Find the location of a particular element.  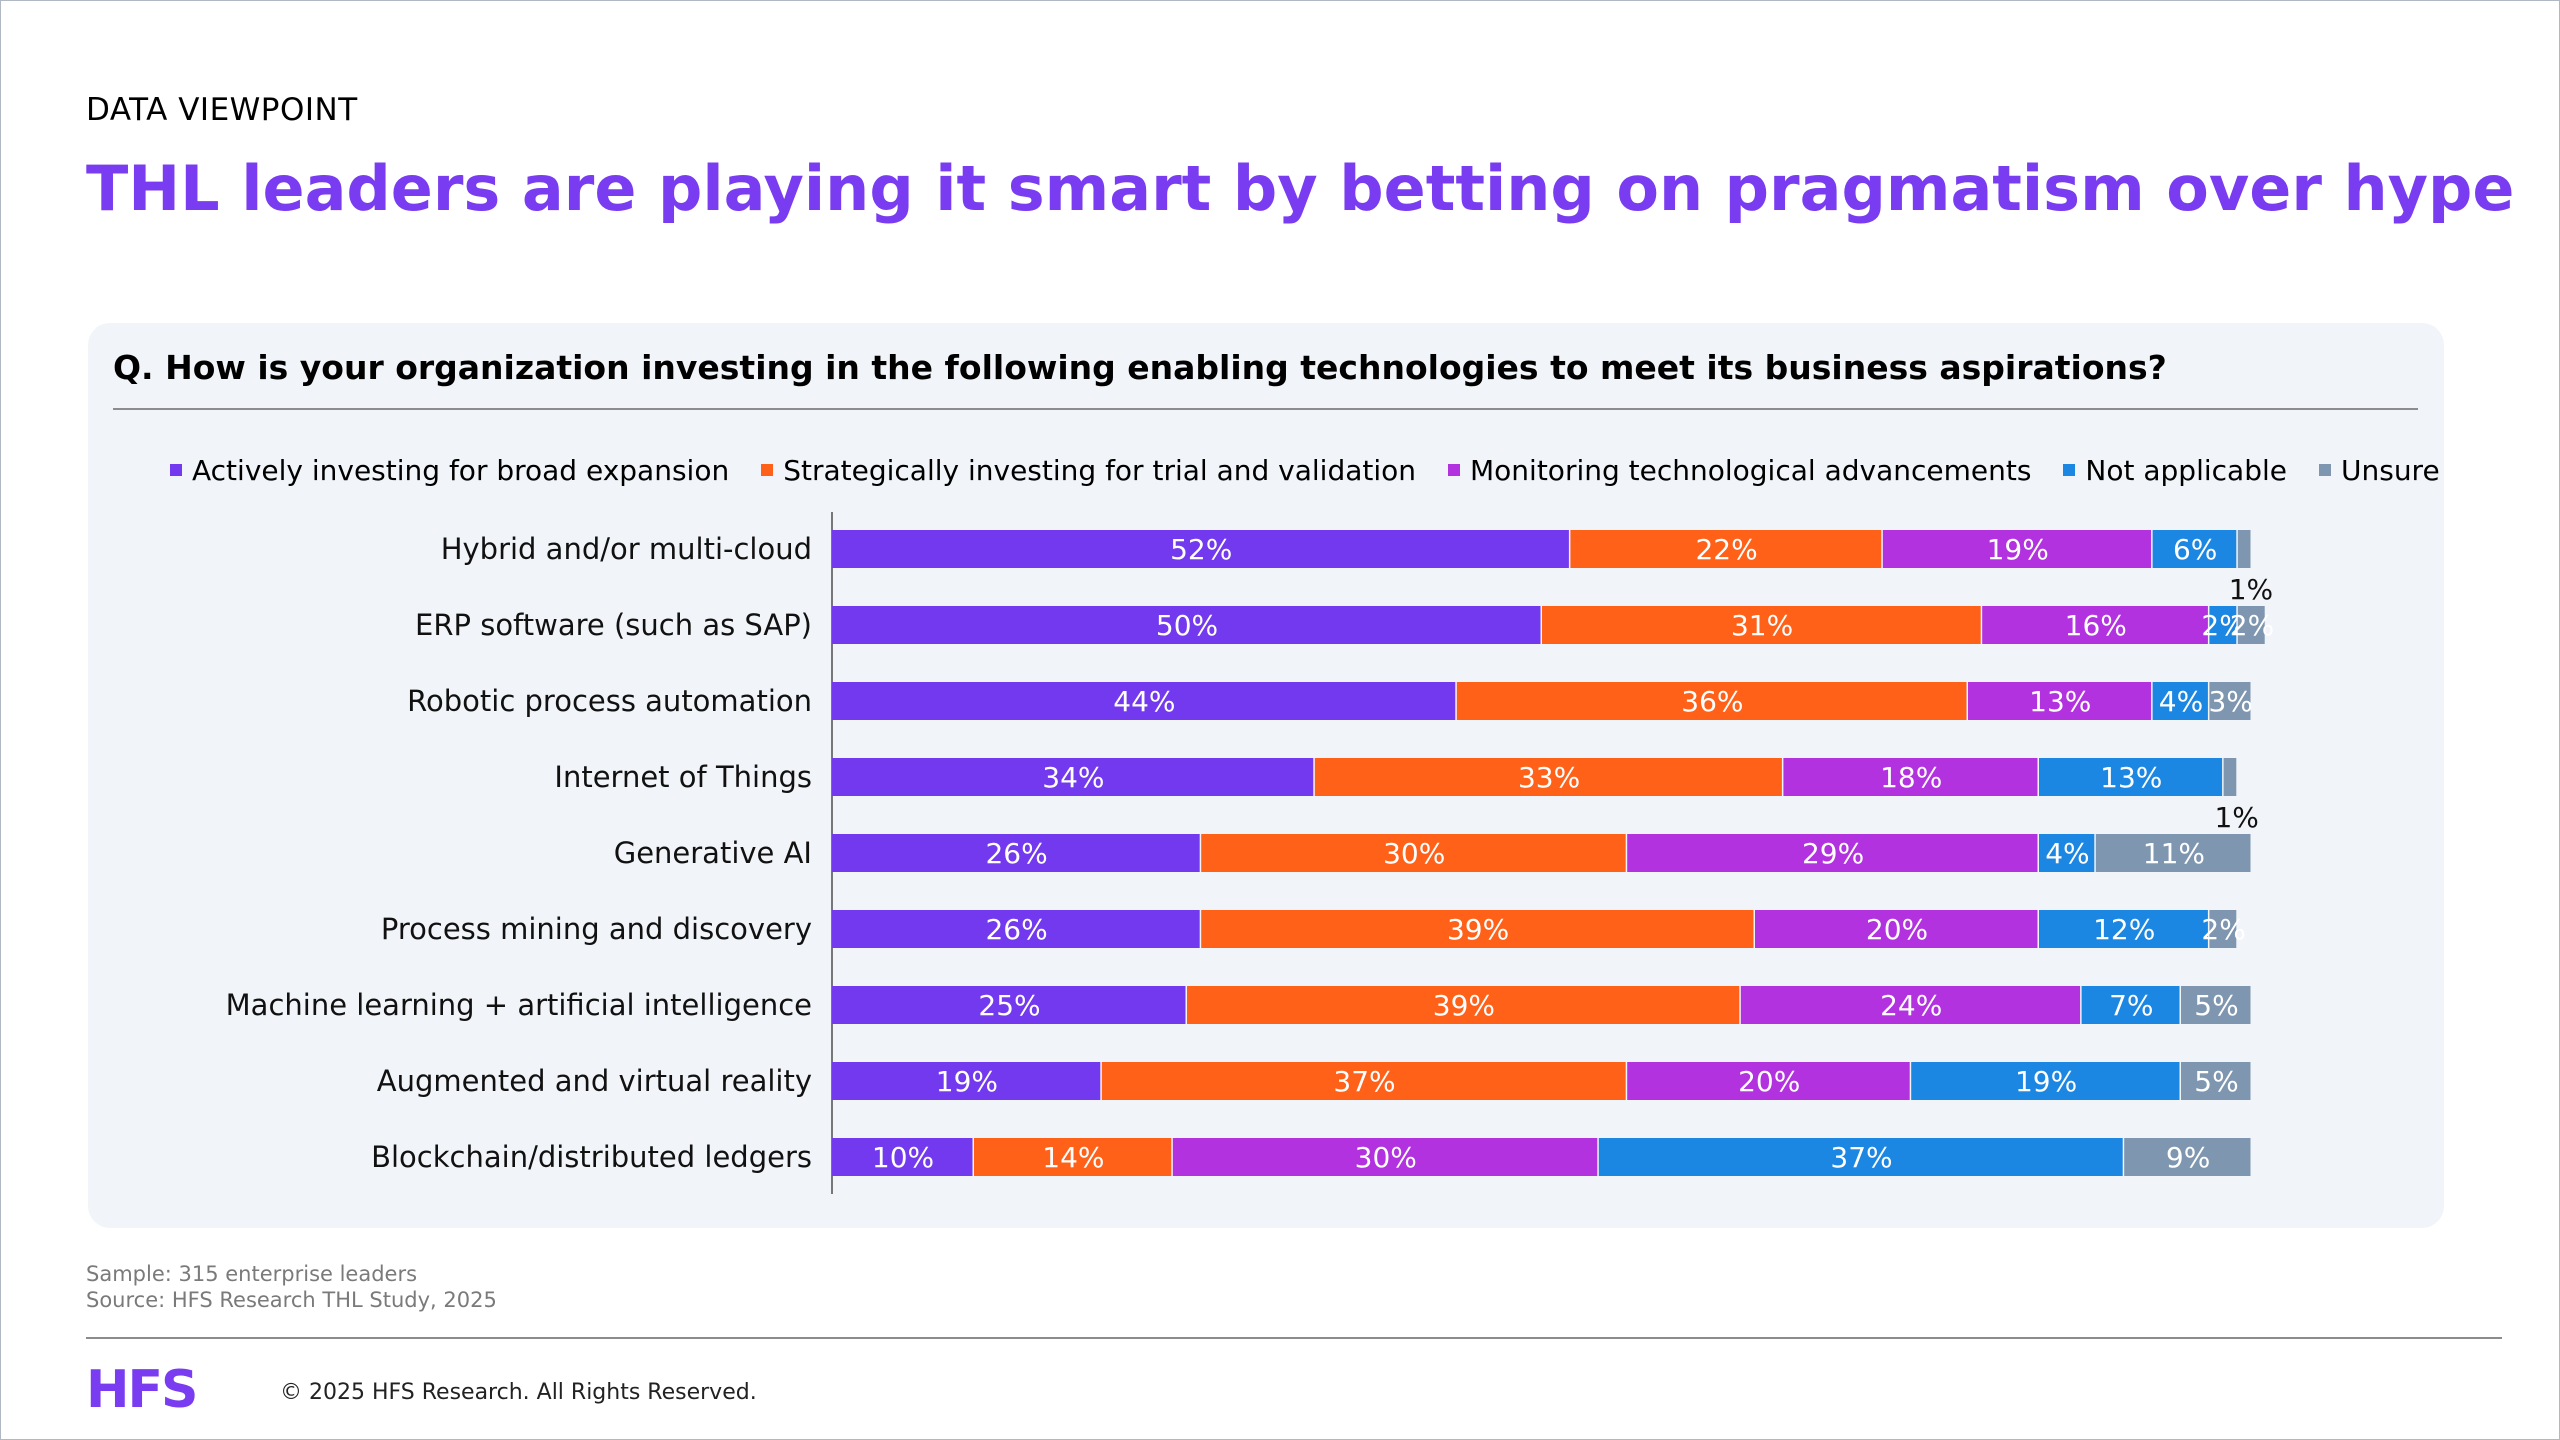

data-label: 10% is located at coordinates (903, 1157).